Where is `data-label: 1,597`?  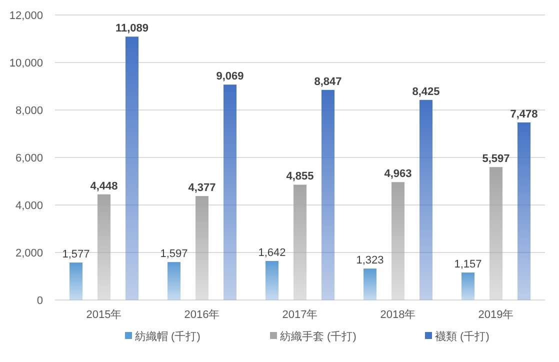 data-label: 1,597 is located at coordinates (174, 254).